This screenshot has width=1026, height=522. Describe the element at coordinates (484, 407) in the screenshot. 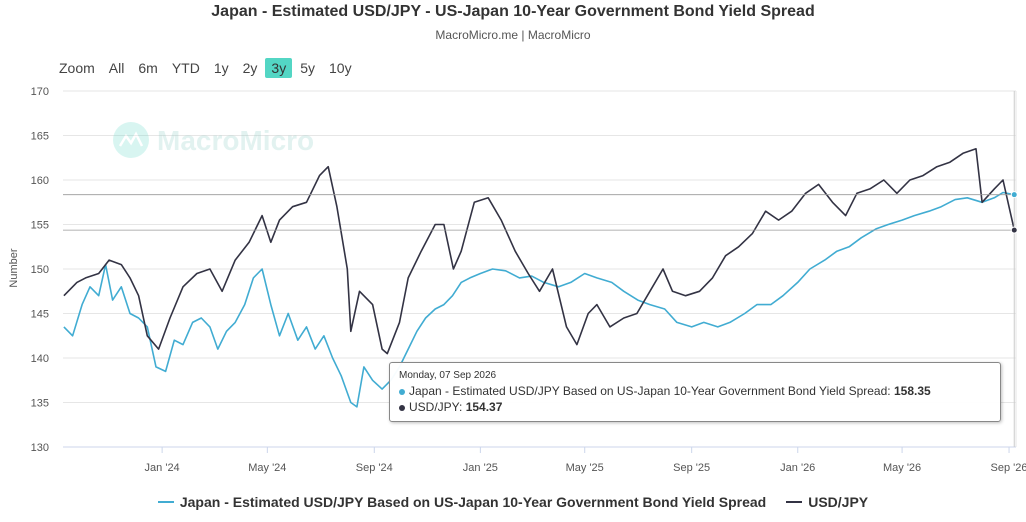

I see `tooltip-value-usdjpy: 154.37` at that location.